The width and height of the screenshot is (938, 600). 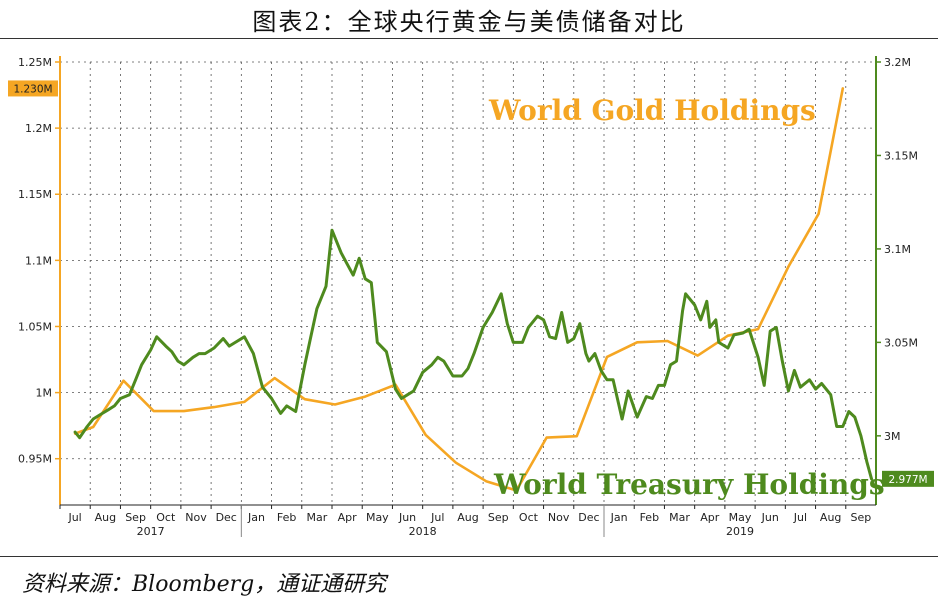 I want to click on y-tick-label-left: 1M, so click(x=44, y=393).